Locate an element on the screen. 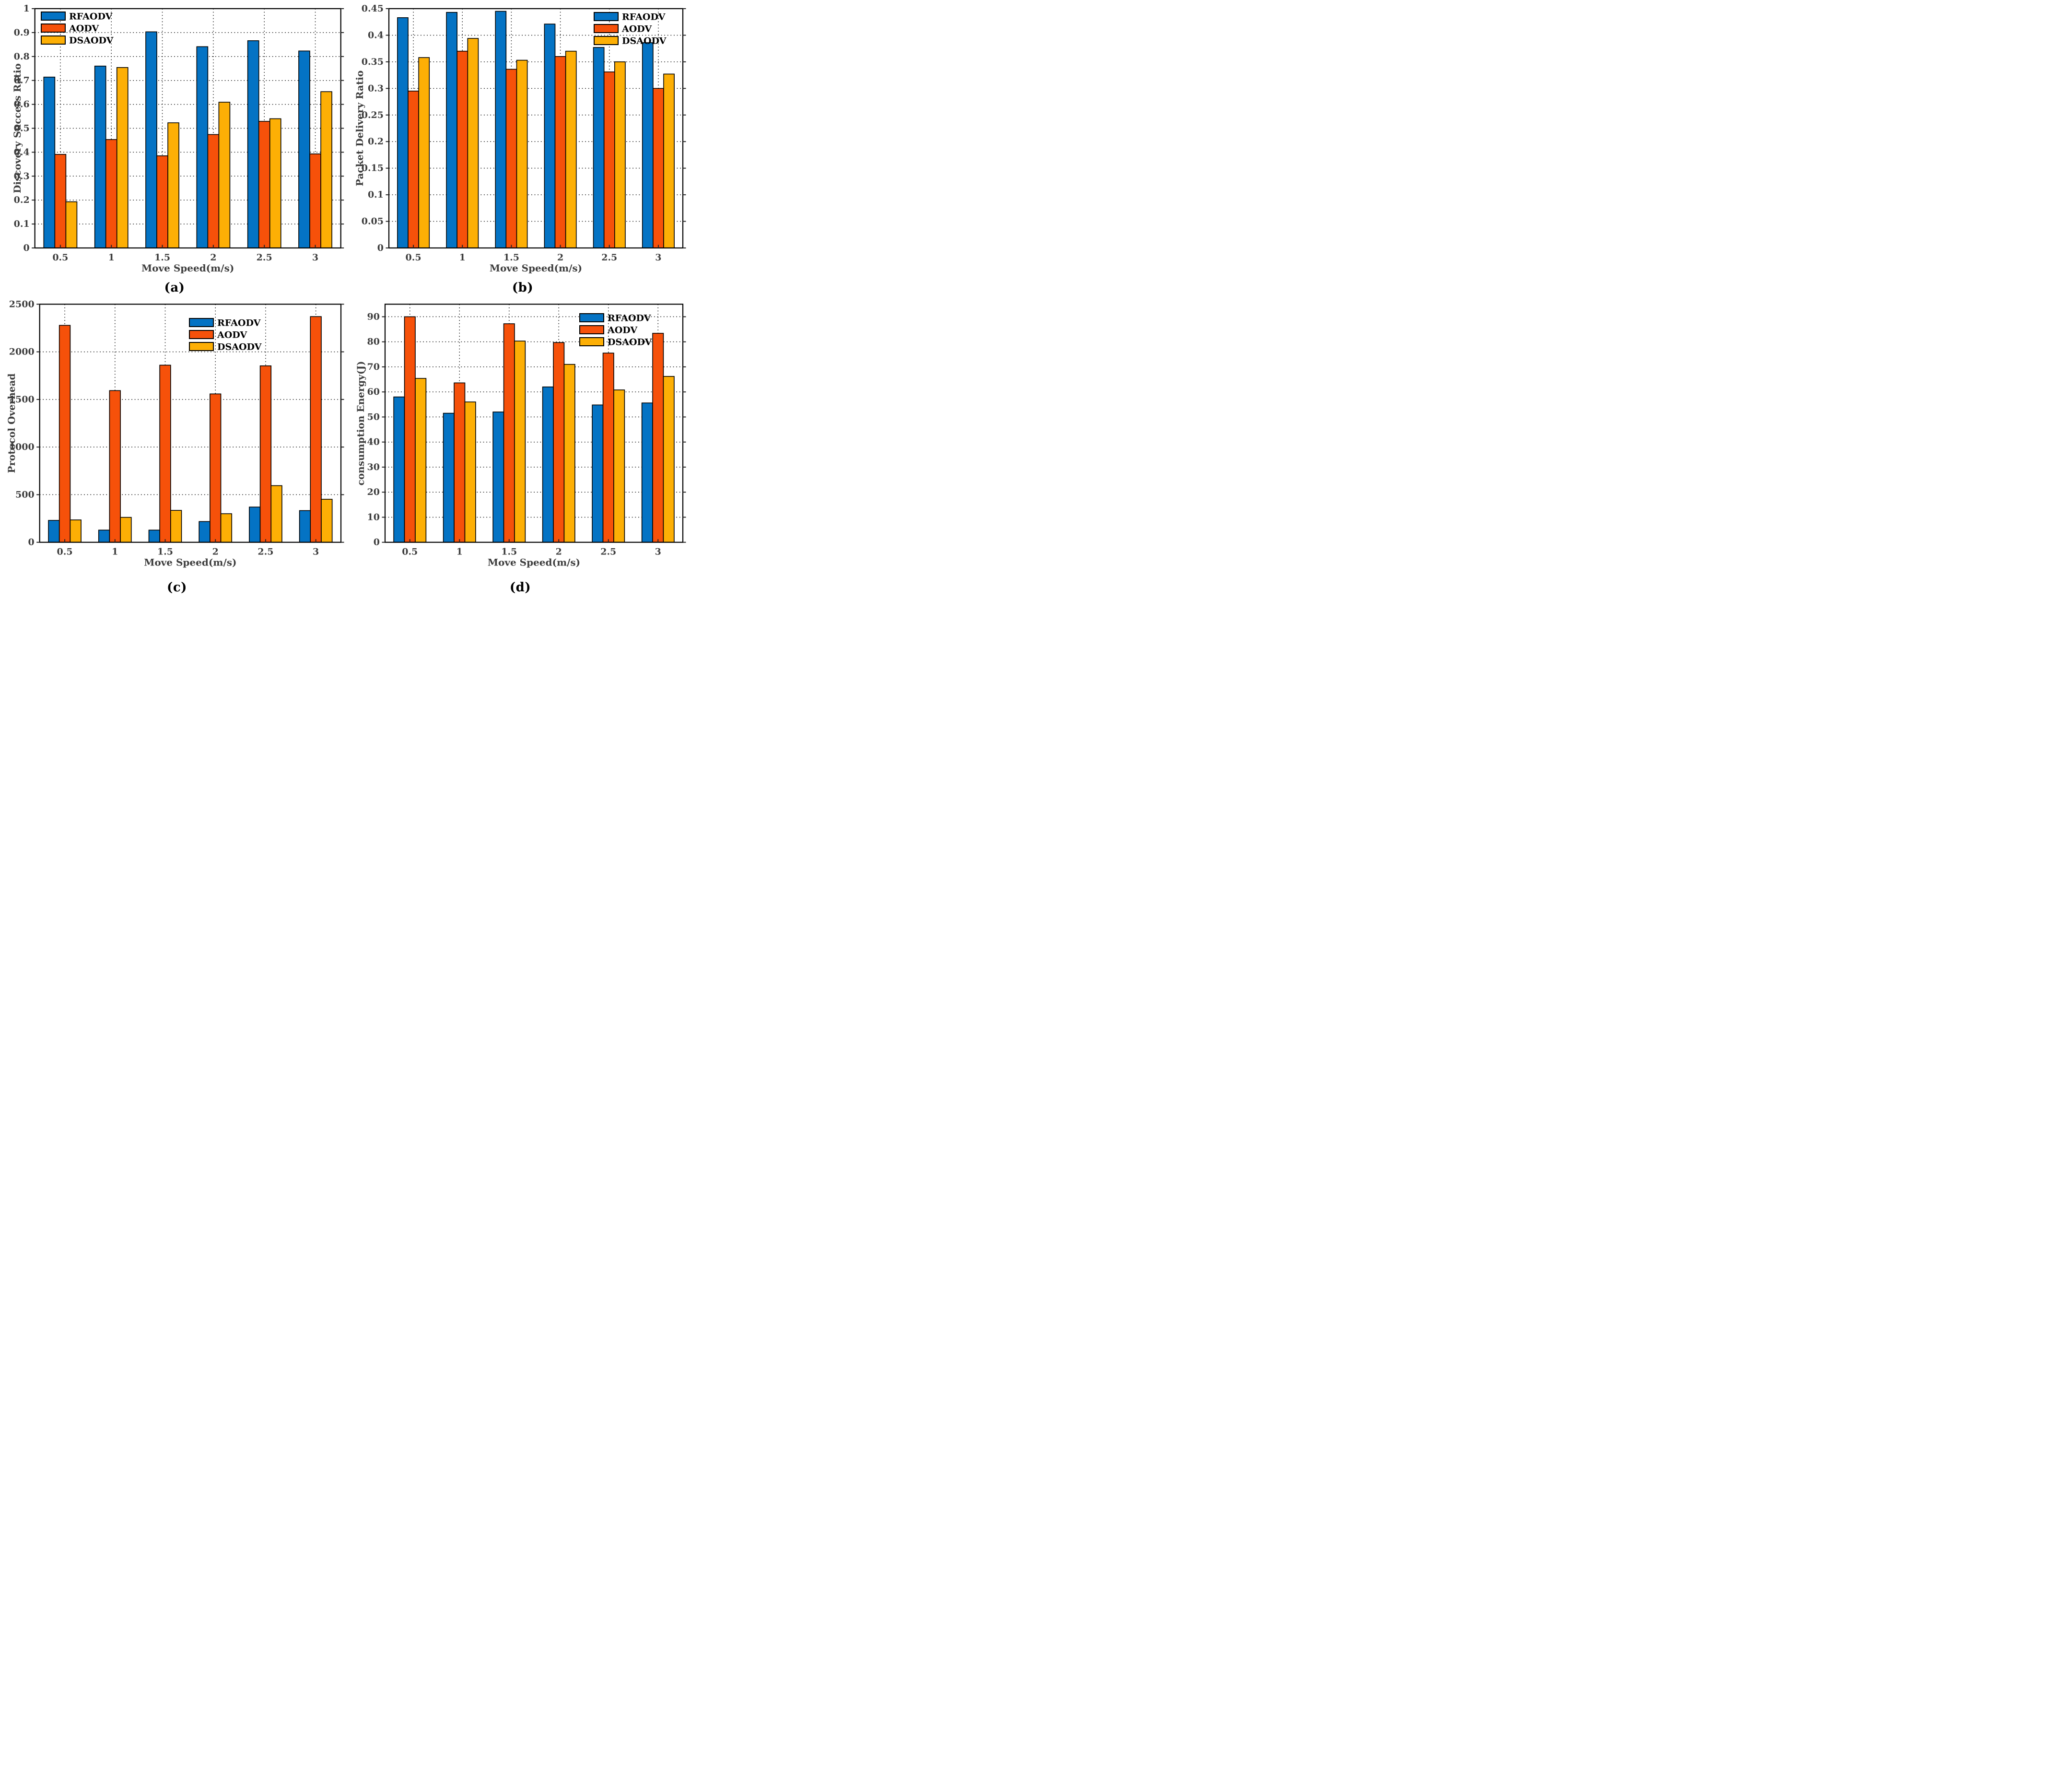 This screenshot has width=2072, height=1787. y-tick-label: 2500 is located at coordinates (22, 304).